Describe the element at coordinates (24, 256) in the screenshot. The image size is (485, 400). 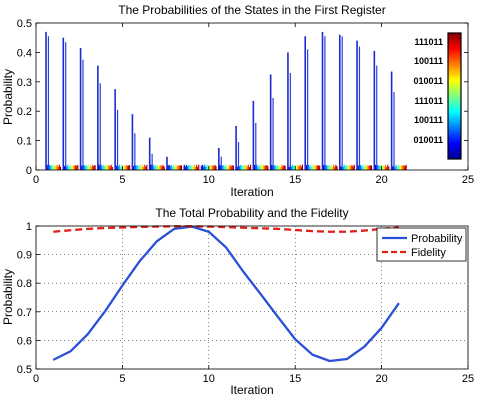
I see `y-tick-label: 0.9` at that location.